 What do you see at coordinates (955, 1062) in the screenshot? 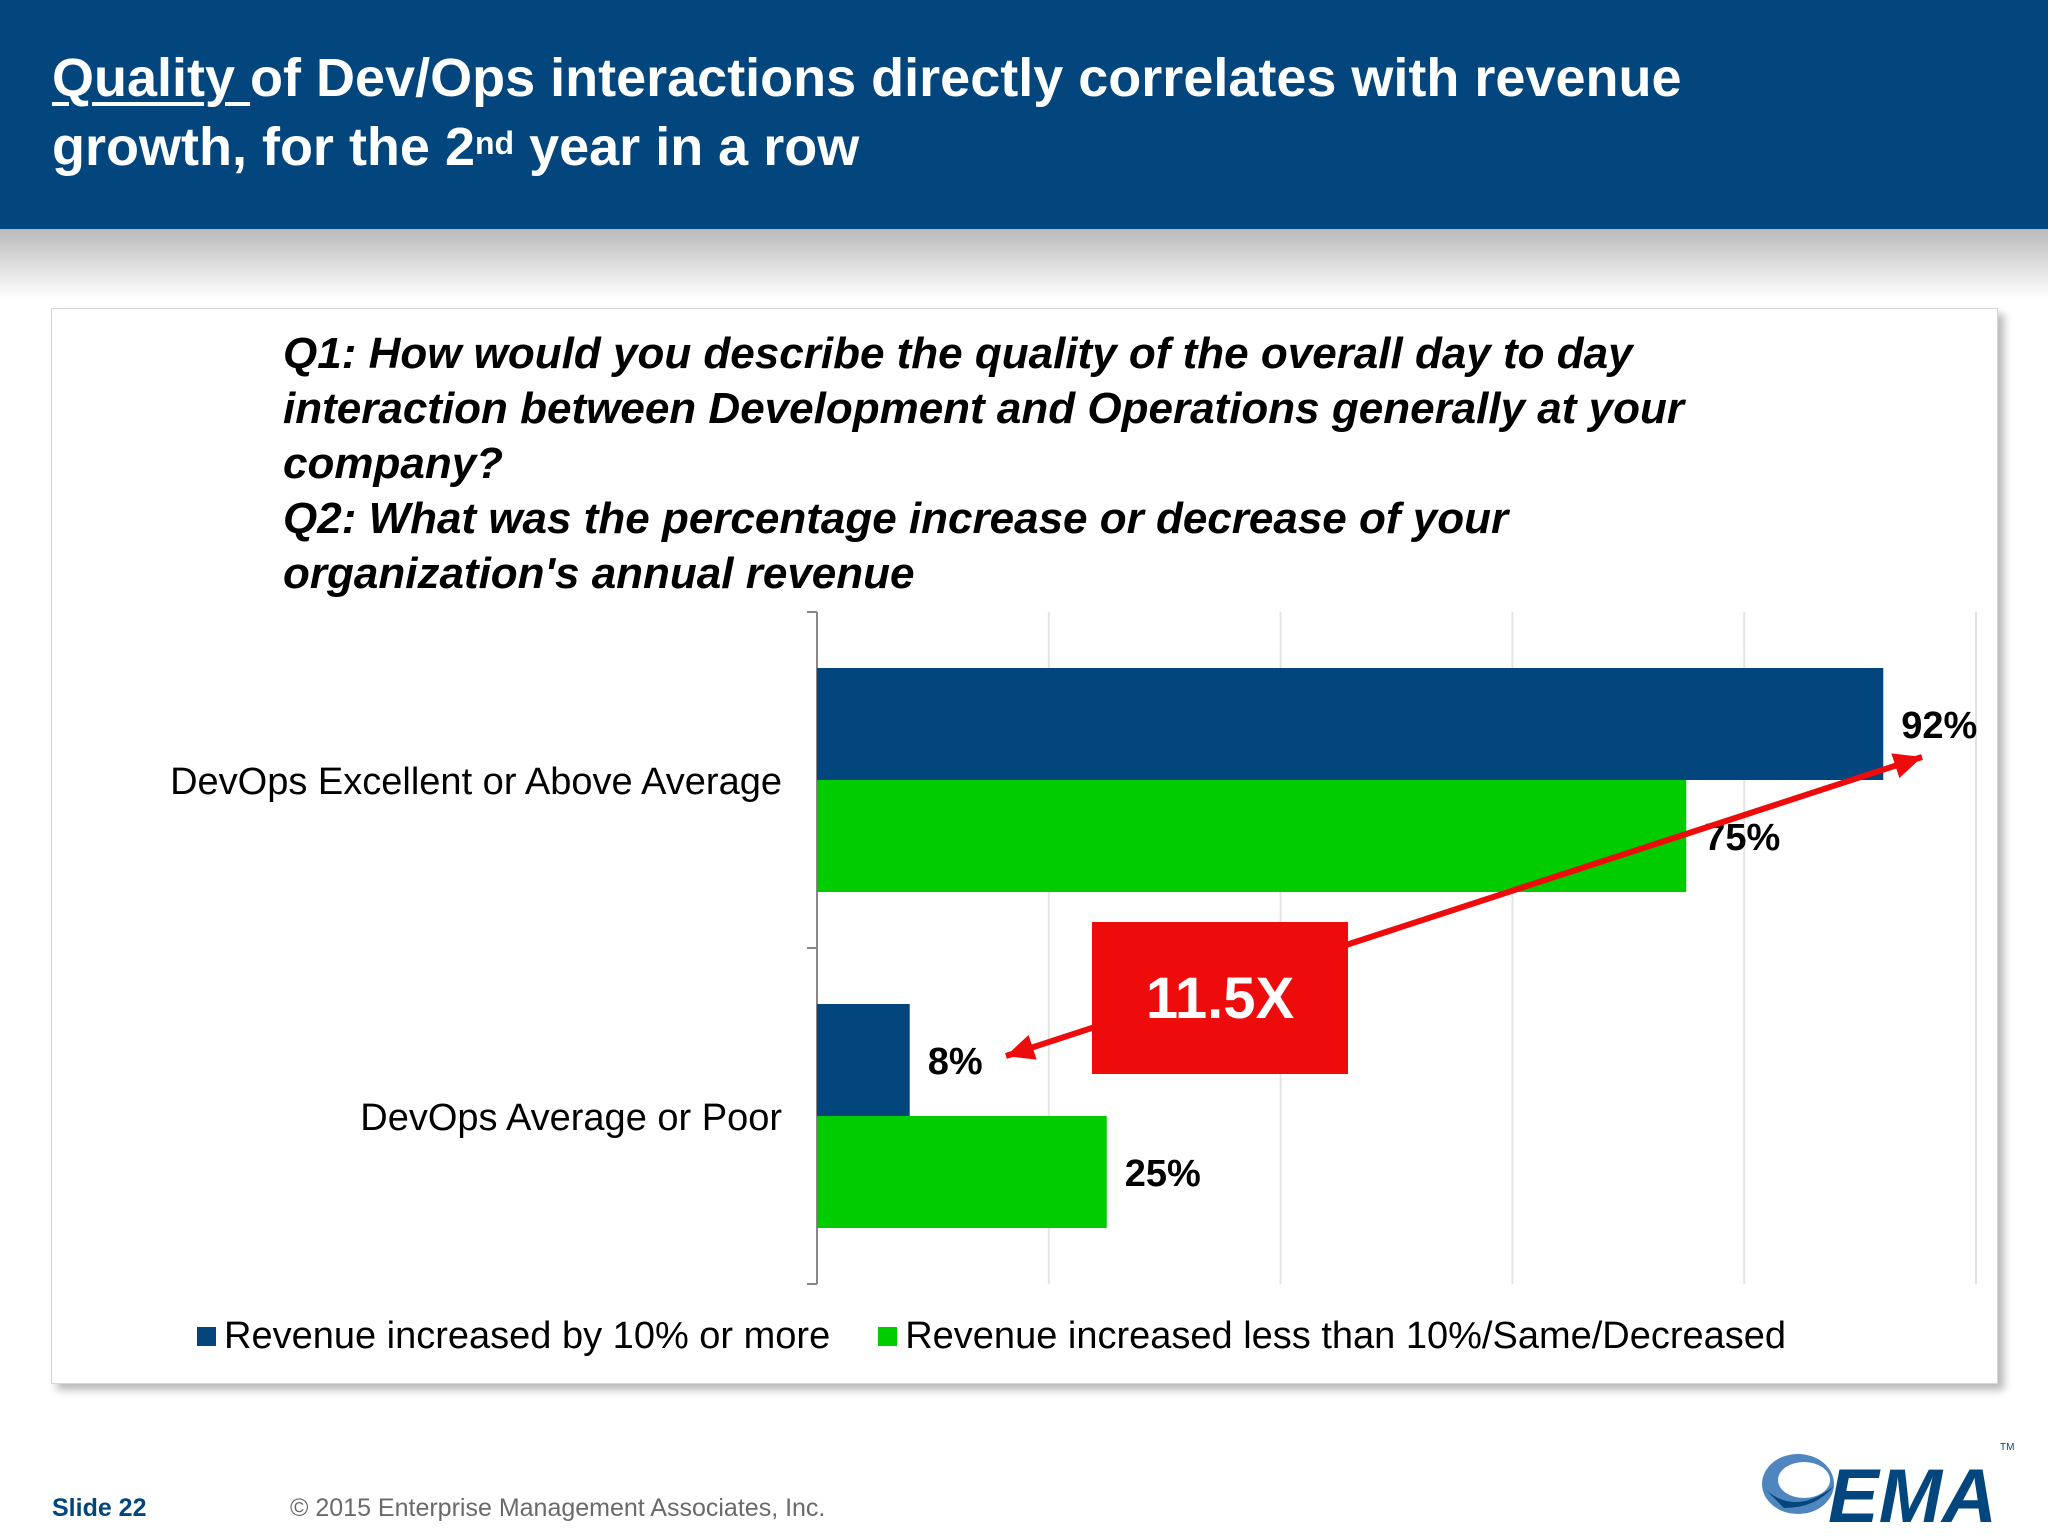
I see `data-label-1-2: 8%` at bounding box center [955, 1062].